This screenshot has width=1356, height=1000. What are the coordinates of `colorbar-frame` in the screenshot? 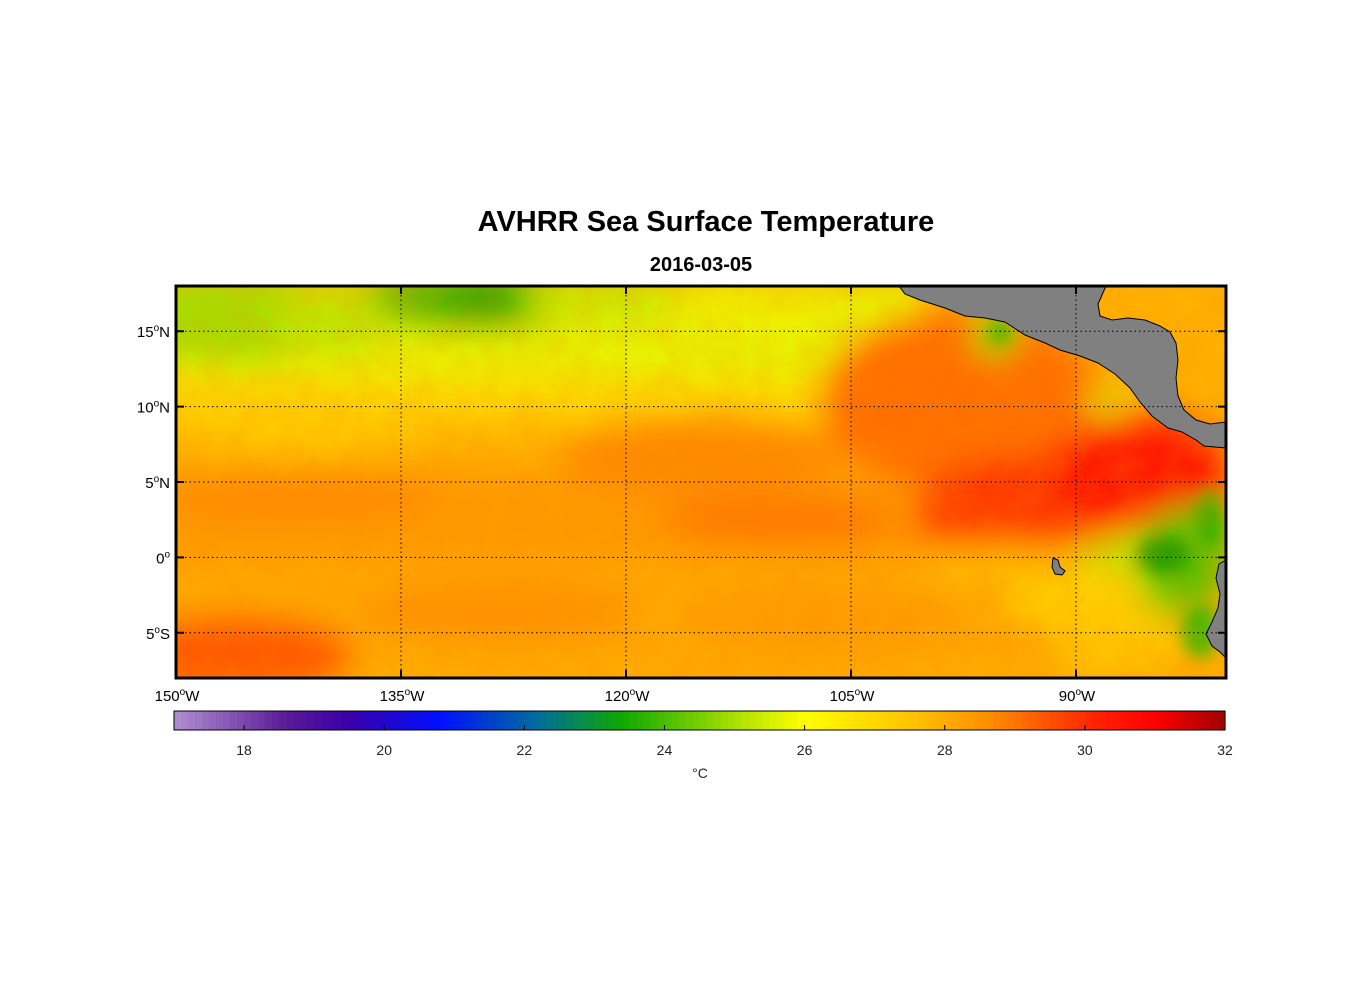 It's located at (699, 720).